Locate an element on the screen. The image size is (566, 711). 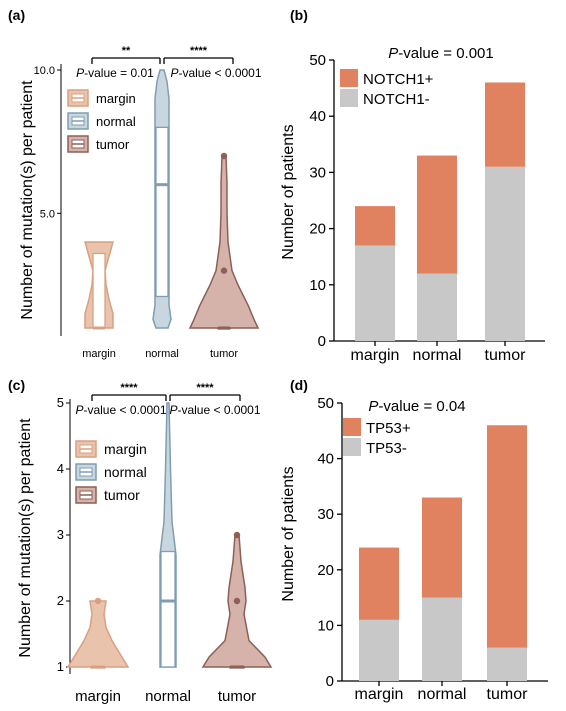
chart-title: P-value = 0.001 is located at coordinates (441, 53).